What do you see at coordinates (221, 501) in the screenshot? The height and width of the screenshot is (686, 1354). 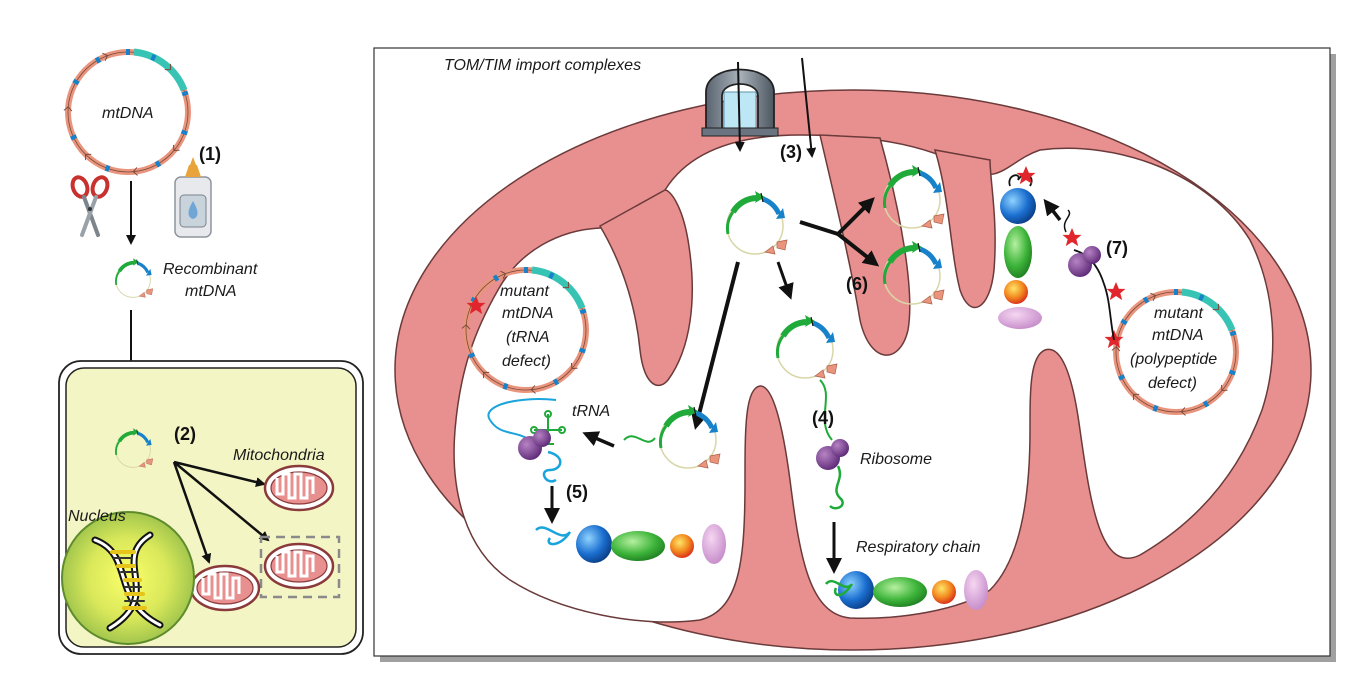 I see `arrow-to-mito-boxed` at bounding box center [221, 501].